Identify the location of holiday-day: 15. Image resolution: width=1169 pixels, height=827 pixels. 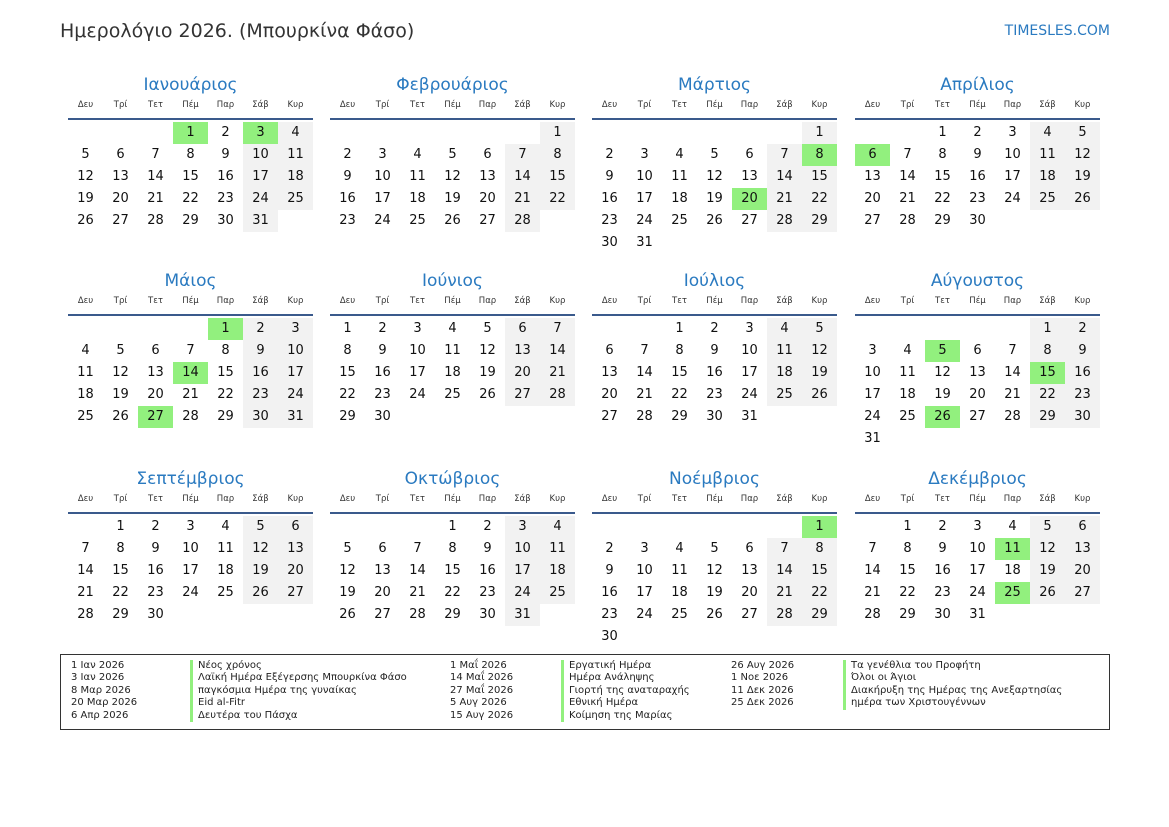
(1047, 373).